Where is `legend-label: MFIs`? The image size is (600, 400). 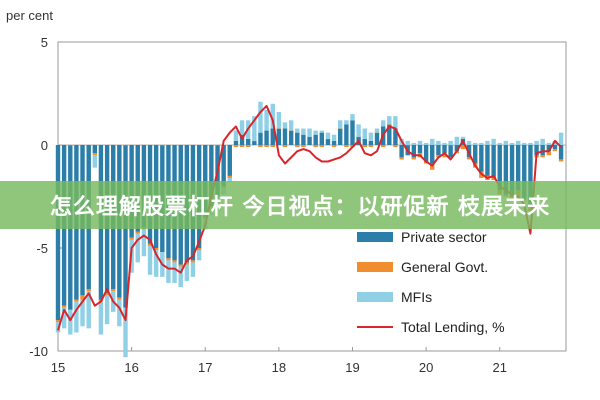 legend-label: MFIs is located at coordinates (416, 297).